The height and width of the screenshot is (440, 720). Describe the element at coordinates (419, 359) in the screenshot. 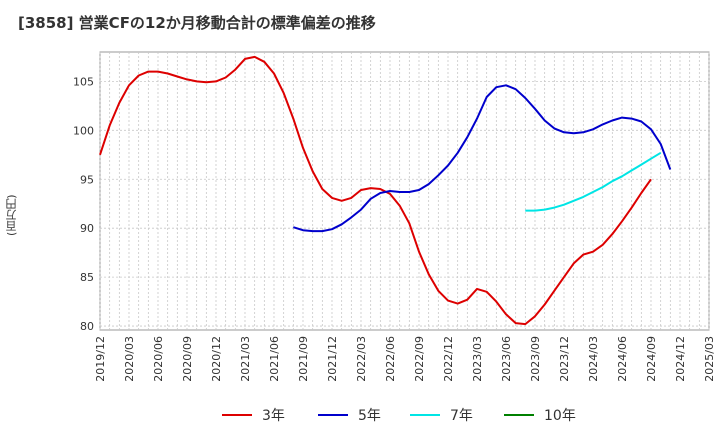

I see `x-tick-label: 2022/09` at that location.